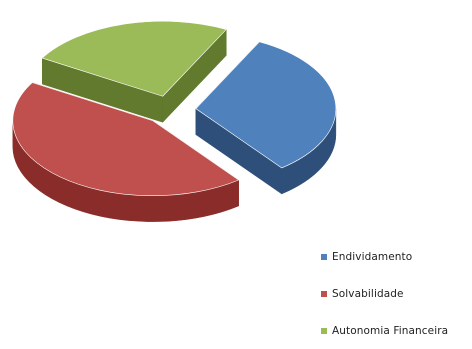 Image resolution: width=472 pixels, height=349 pixels. What do you see at coordinates (368, 293) in the screenshot?
I see `legend-label-solvabilidade: Solvabilidade` at bounding box center [368, 293].